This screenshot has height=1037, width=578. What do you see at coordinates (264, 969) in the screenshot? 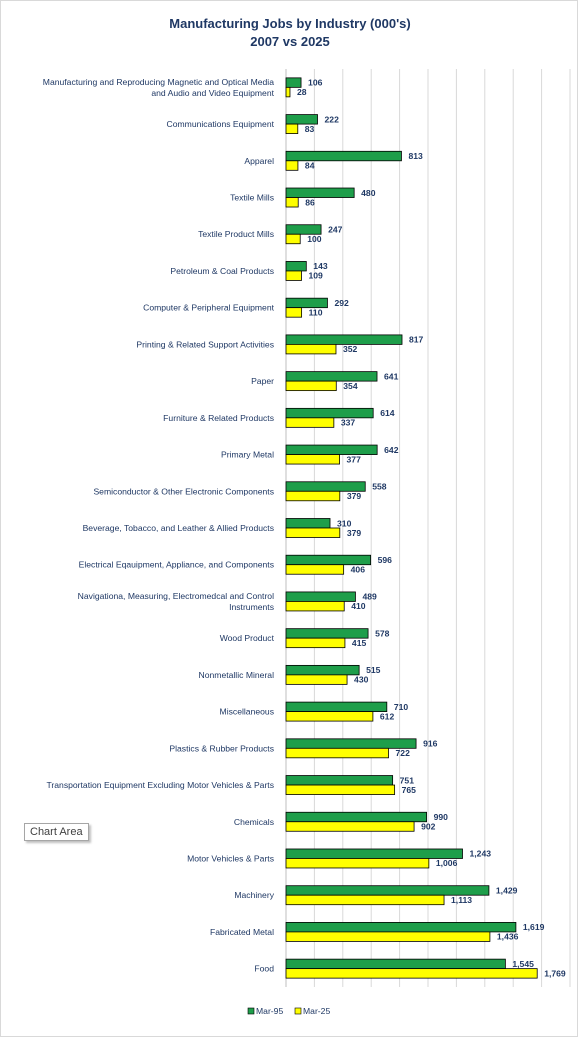
I see `category-label: Food` at bounding box center [264, 969].